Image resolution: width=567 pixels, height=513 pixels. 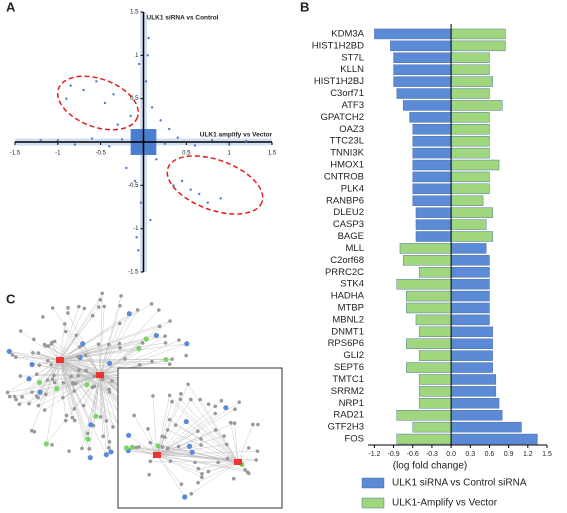 What do you see at coordinates (432, 454) in the screenshot?
I see `x-tick-label: -0.3` at bounding box center [432, 454].